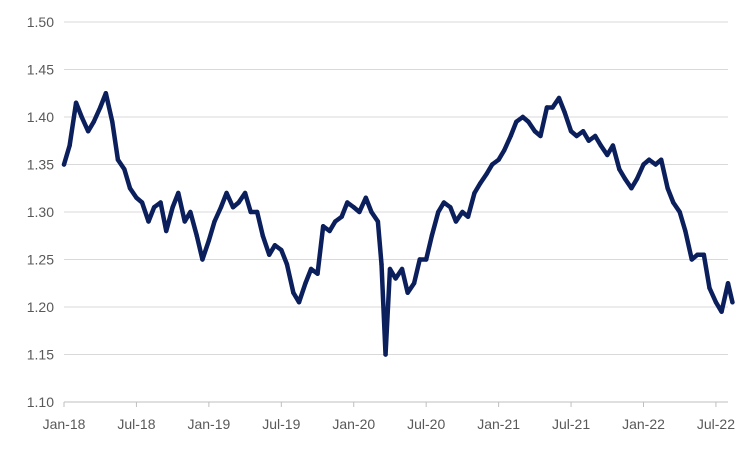 The height and width of the screenshot is (450, 750). What do you see at coordinates (353, 424) in the screenshot?
I see `x-tick-label: Jan-20` at bounding box center [353, 424].